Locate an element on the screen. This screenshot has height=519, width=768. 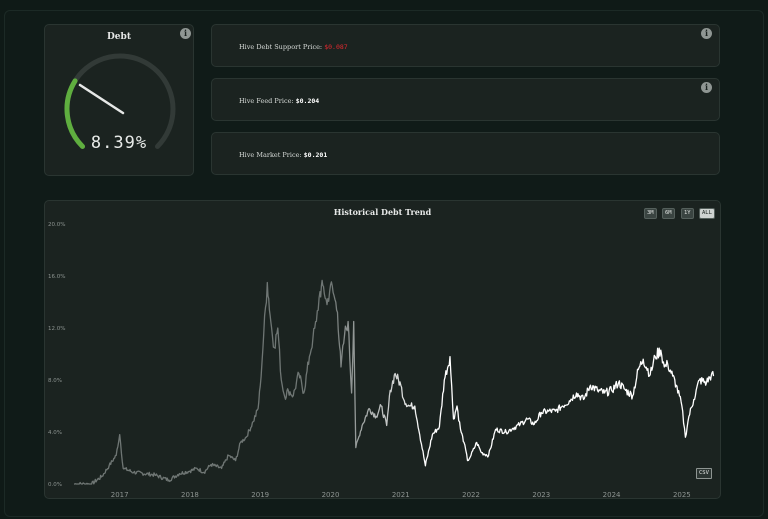
debt-gauge-card: Debt i 8.39% is located at coordinates (119, 100).